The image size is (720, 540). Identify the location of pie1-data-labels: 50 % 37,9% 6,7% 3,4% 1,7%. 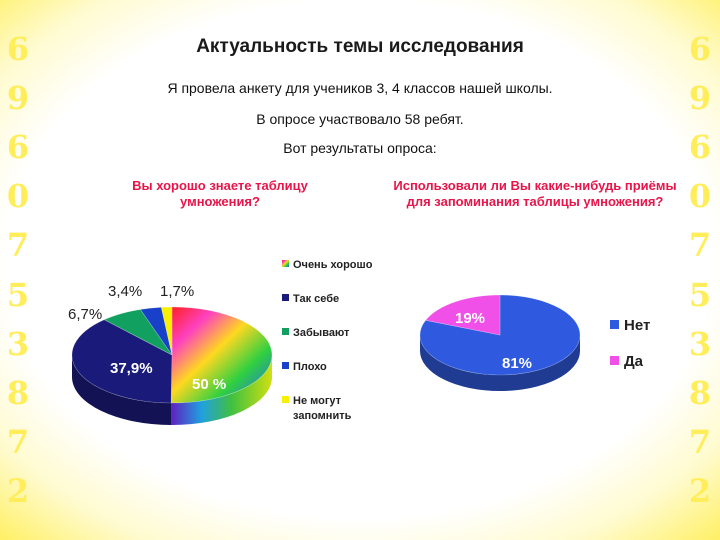
(147, 338).